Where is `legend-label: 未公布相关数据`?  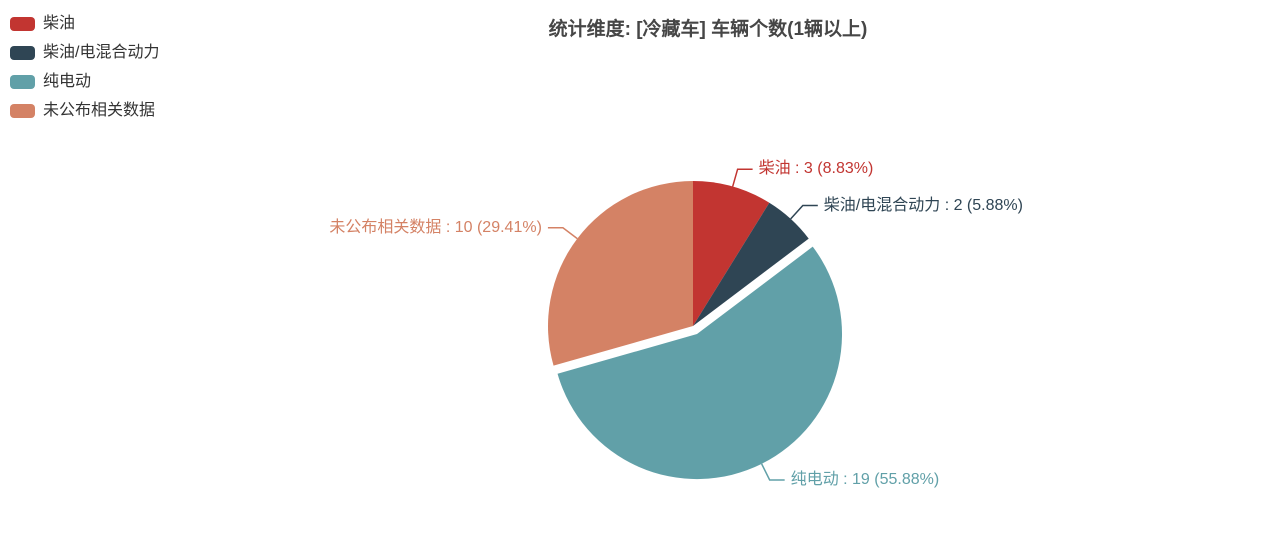 legend-label: 未公布相关数据 is located at coordinates (99, 110).